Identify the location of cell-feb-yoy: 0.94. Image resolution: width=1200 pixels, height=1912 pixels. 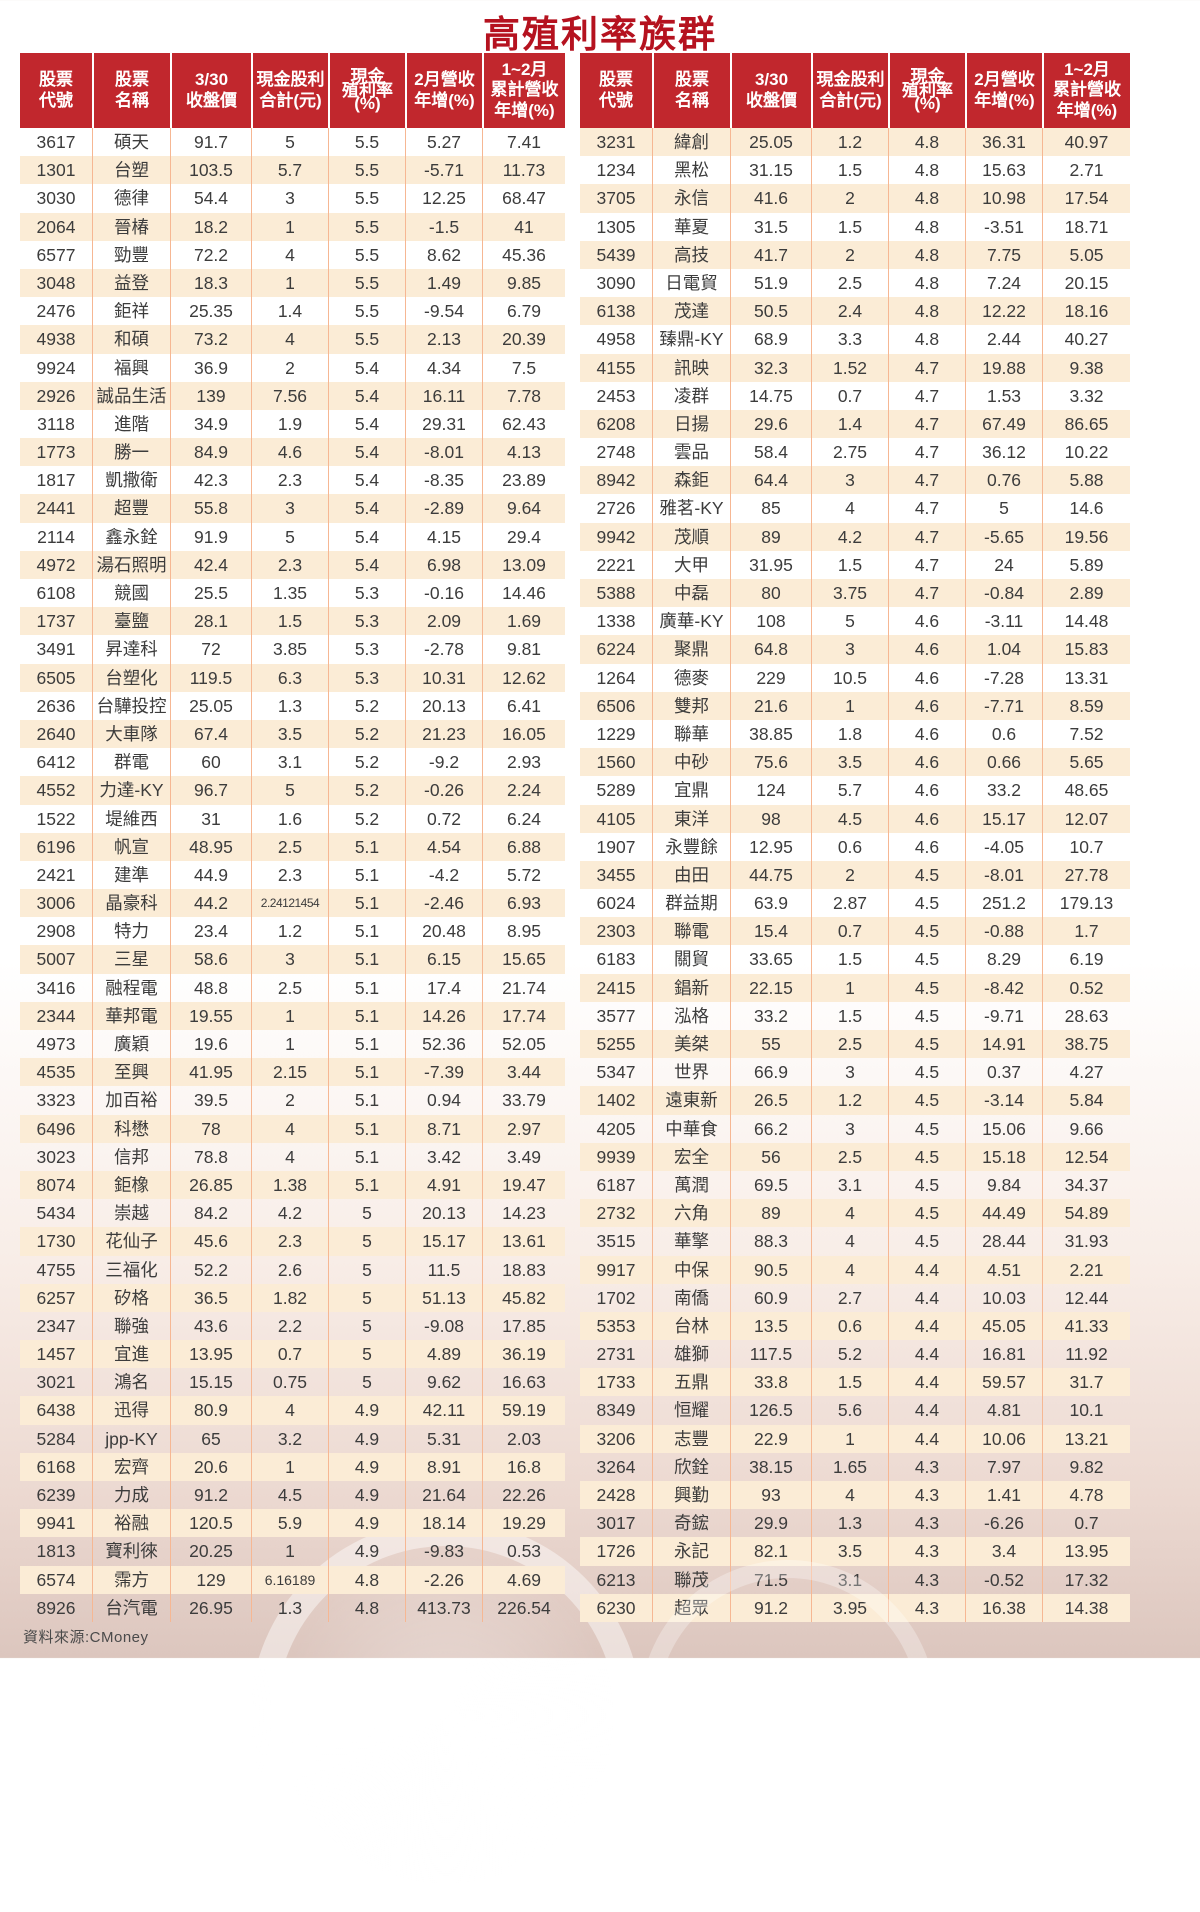
(443, 1100).